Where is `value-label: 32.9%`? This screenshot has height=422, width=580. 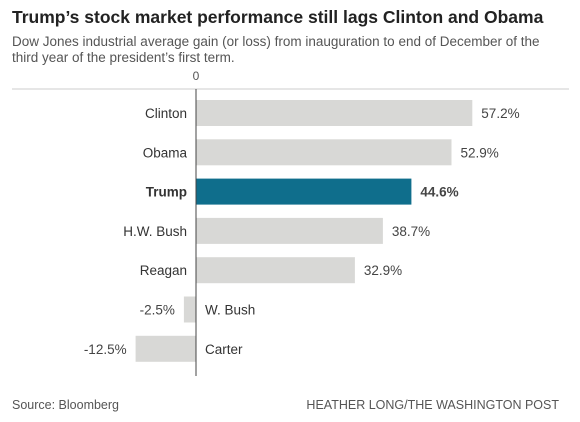 value-label: 32.9% is located at coordinates (383, 270).